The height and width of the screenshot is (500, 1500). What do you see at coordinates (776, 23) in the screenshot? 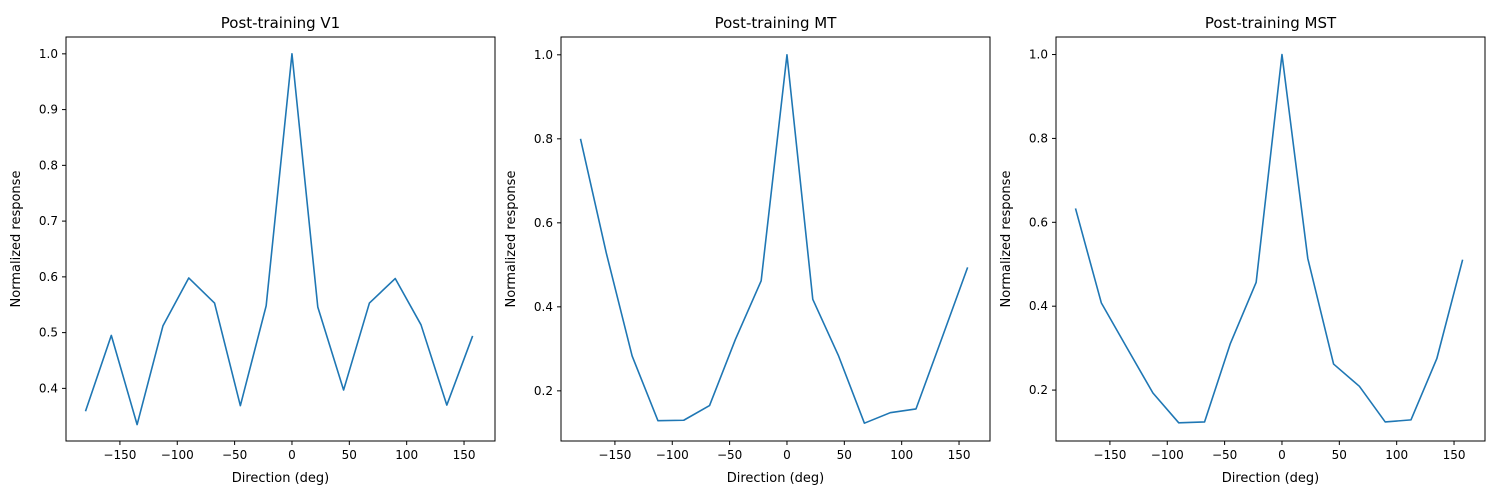
I see `chart-title: Post-training MT` at bounding box center [776, 23].